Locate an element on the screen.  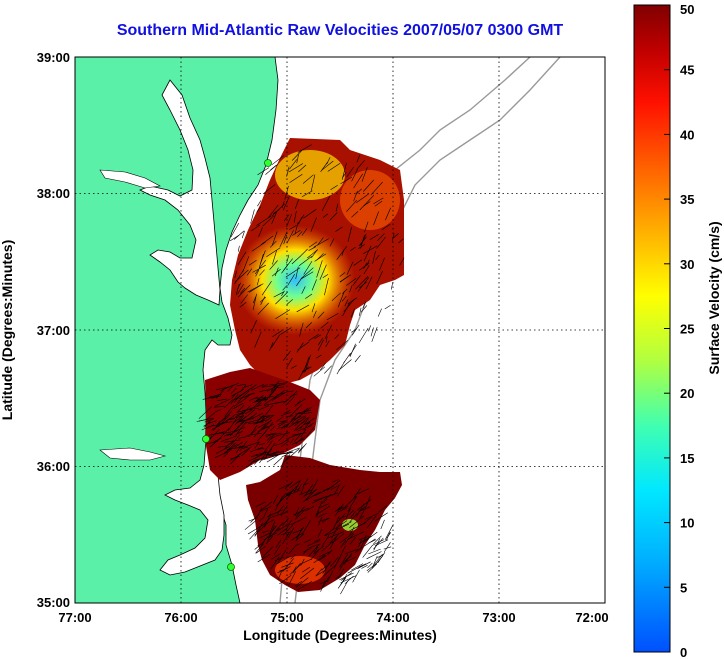
orange-patch is located at coordinates (370, 200).